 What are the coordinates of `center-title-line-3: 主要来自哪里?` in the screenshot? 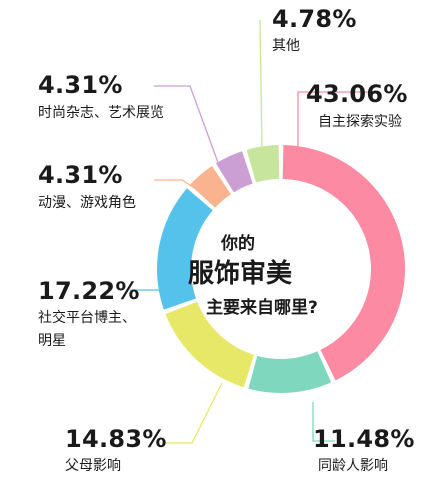 It's located at (262, 307).